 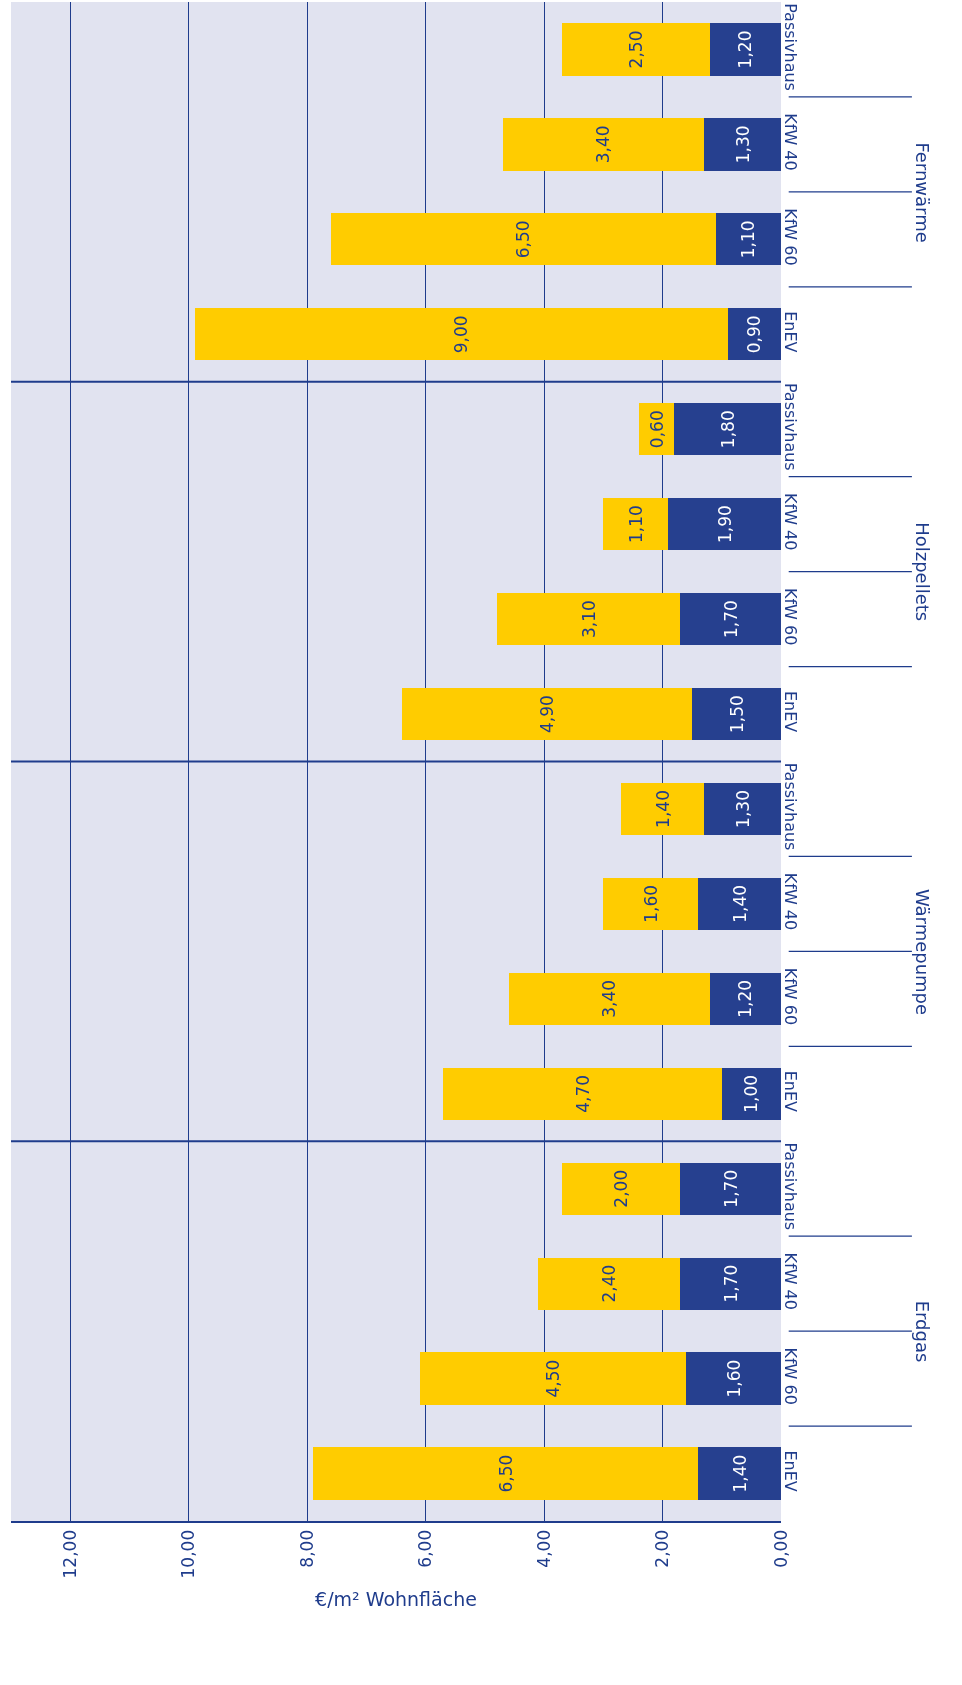 What do you see at coordinates (306, 1548) in the screenshot?
I see `x-tick-label: 8,00` at bounding box center [306, 1548].